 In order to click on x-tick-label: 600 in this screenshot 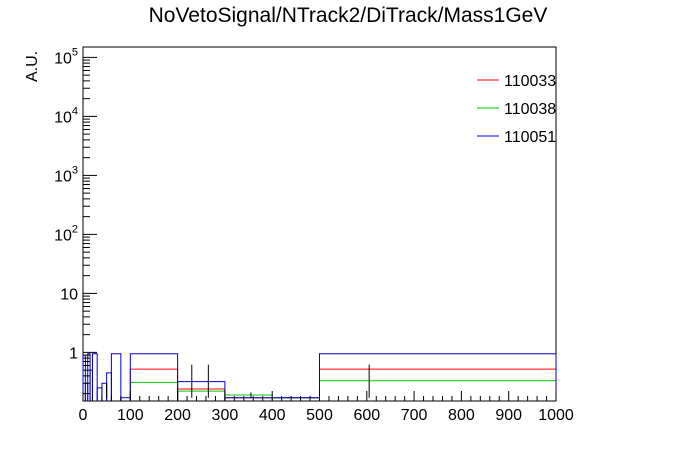, I will do `click(366, 415)`.